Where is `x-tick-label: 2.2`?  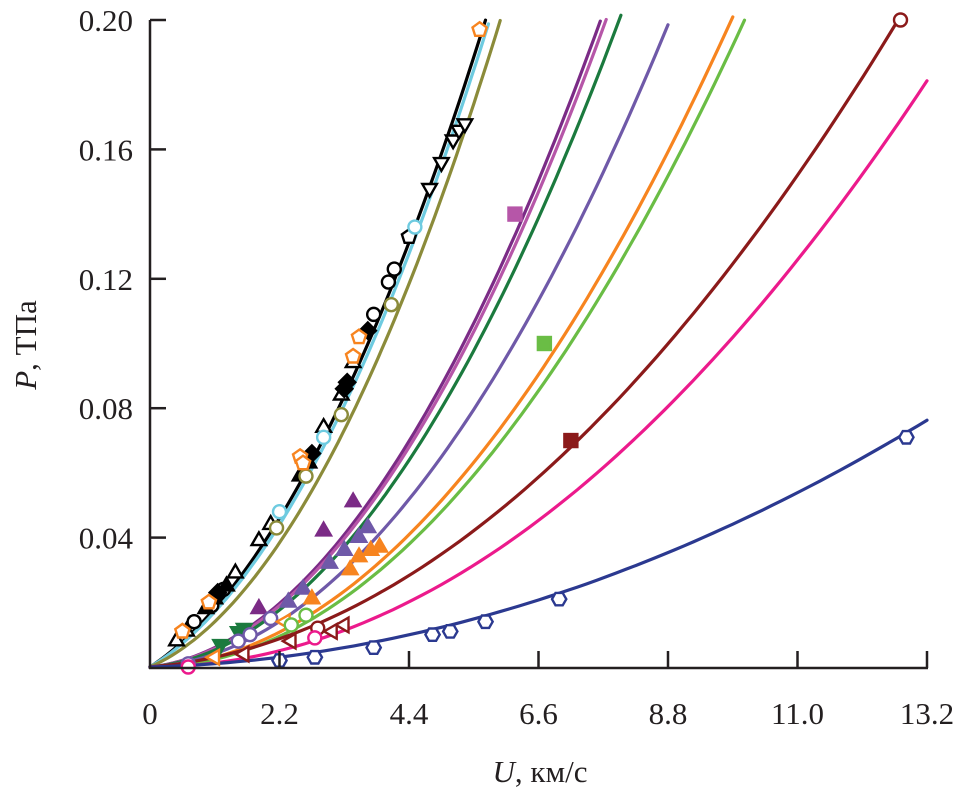
x-tick-label: 2.2 is located at coordinates (279, 713).